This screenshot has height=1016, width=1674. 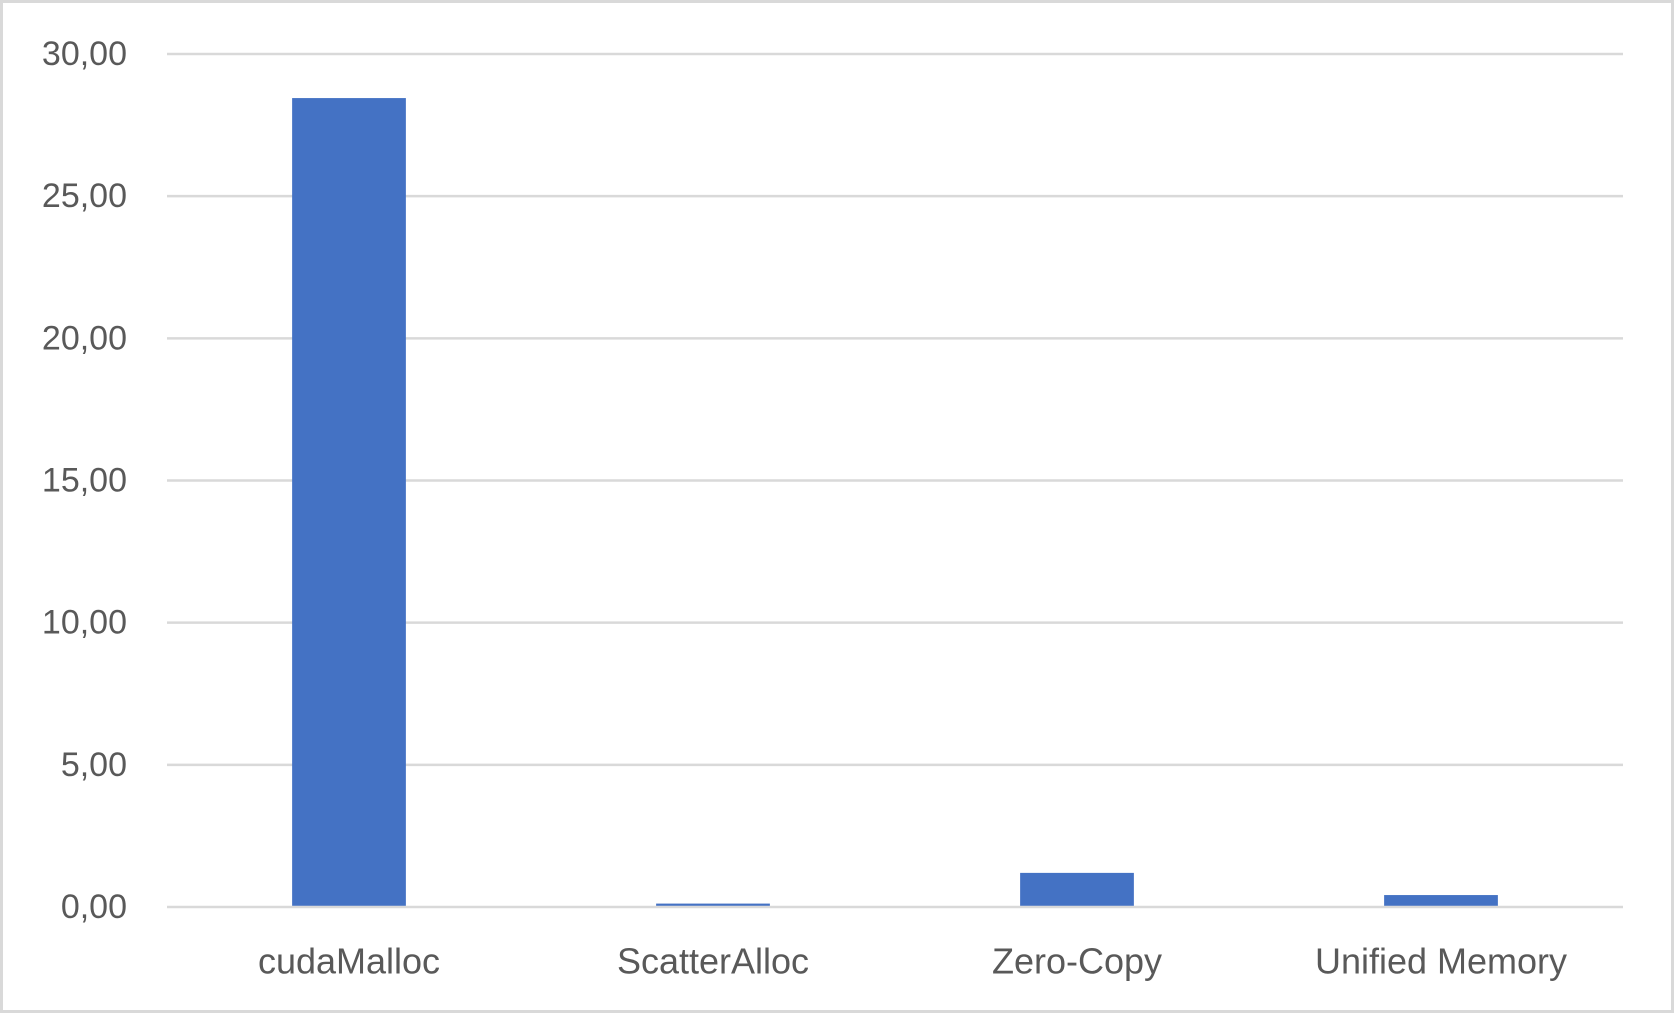 I want to click on y-tick-label: 25,00, so click(x=84, y=196).